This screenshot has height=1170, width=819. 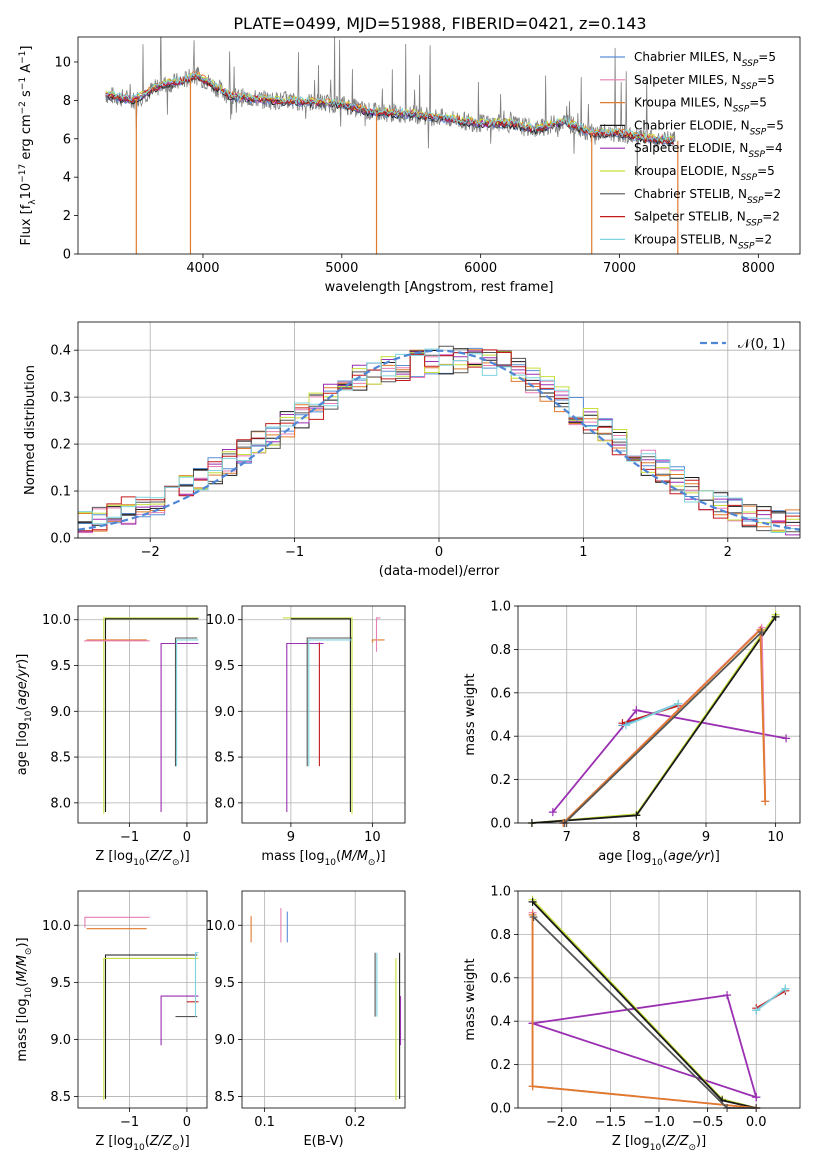 What do you see at coordinates (709, 127) in the screenshot?
I see `legend-label: Chabrier ELODIE, NSSP=5` at bounding box center [709, 127].